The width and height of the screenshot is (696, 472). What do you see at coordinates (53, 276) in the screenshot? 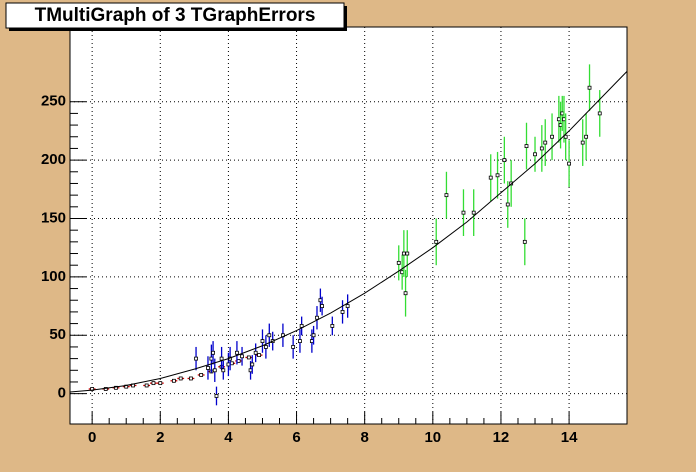
I see `y-tick-label: 100` at bounding box center [53, 276].